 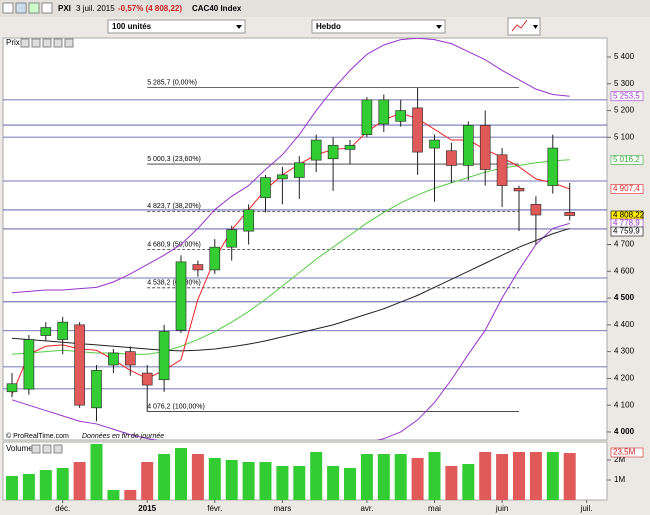 I want to click on x-tick-label: avr., so click(x=366, y=508).